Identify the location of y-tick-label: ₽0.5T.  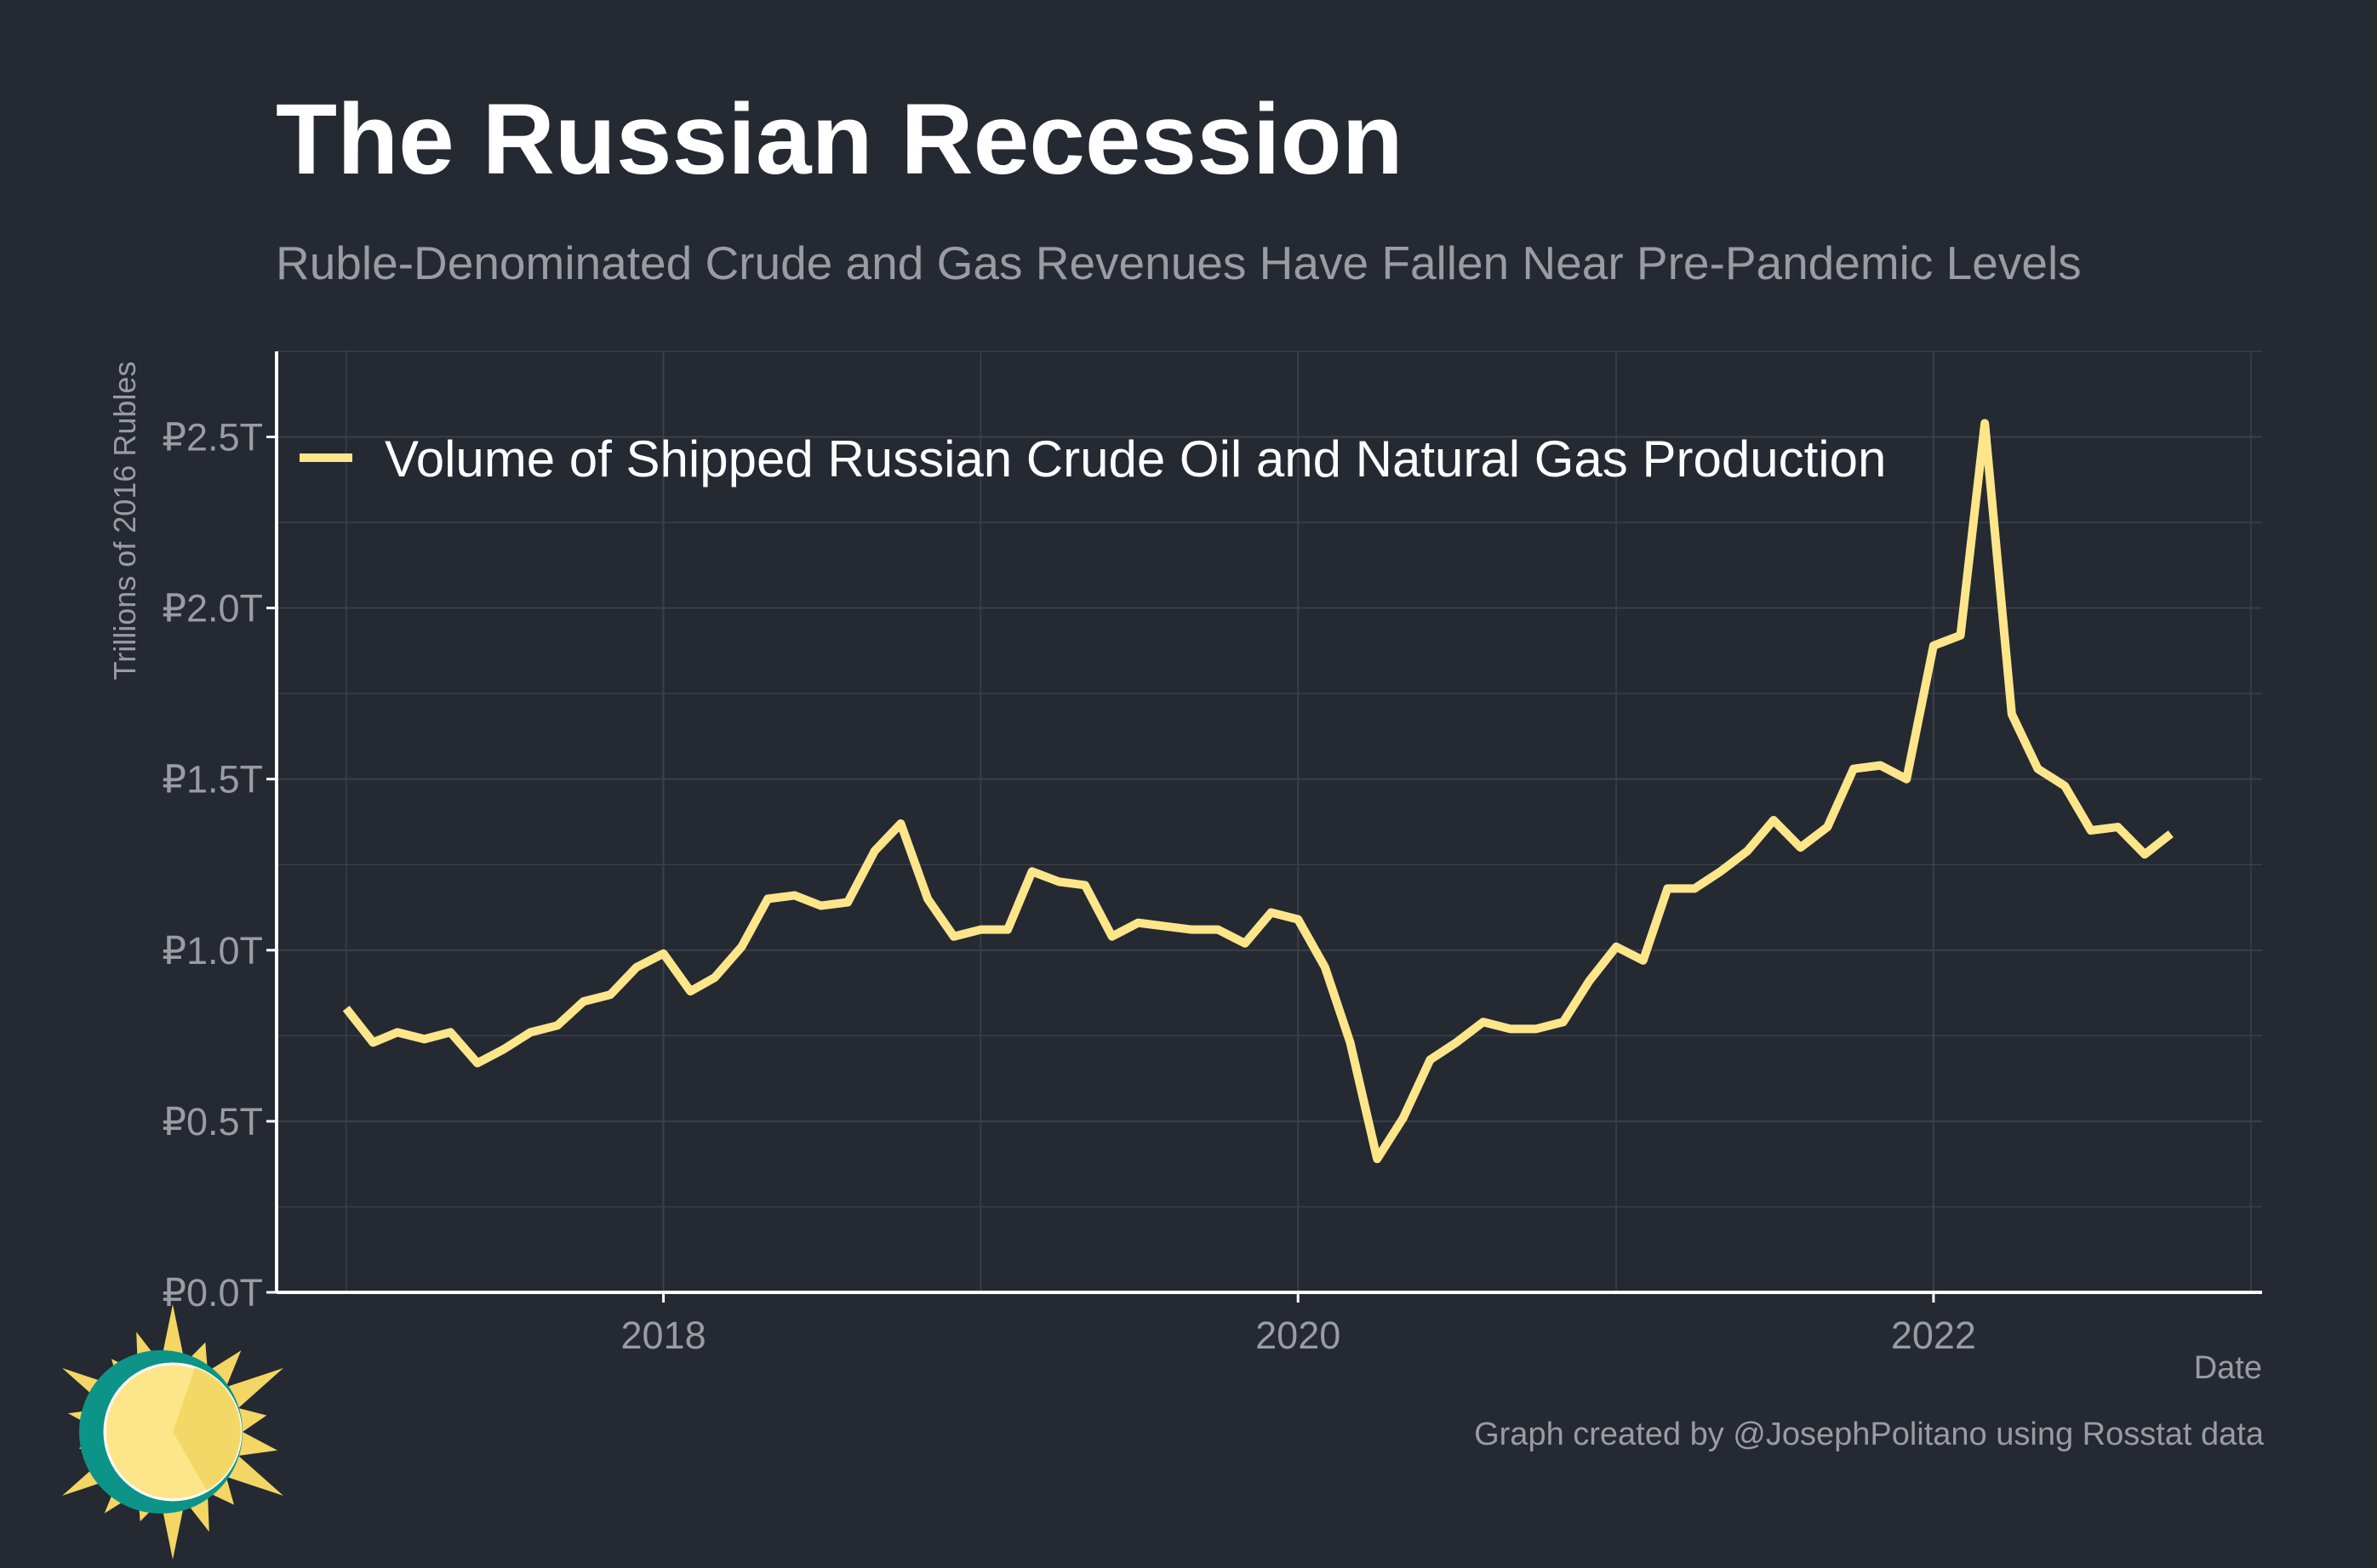
(212, 1121).